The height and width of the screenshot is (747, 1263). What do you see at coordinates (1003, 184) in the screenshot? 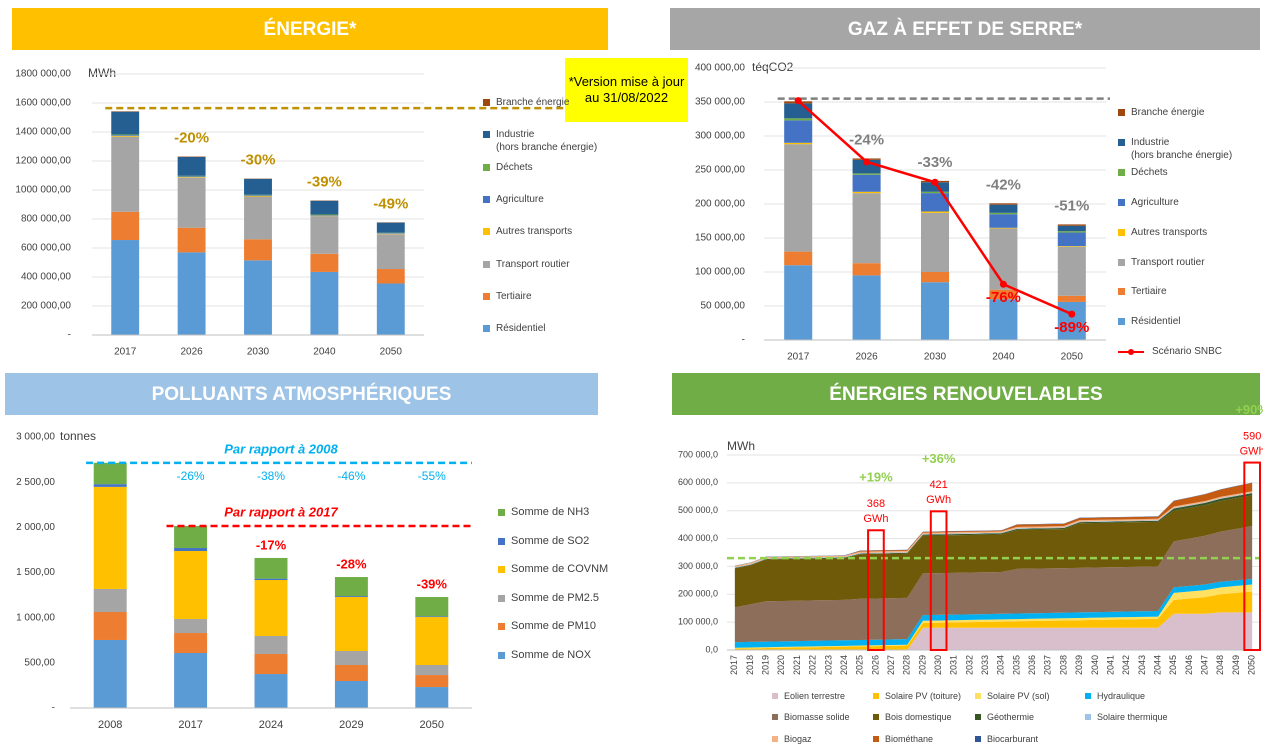
I see `change-label: -42%` at bounding box center [1003, 184].